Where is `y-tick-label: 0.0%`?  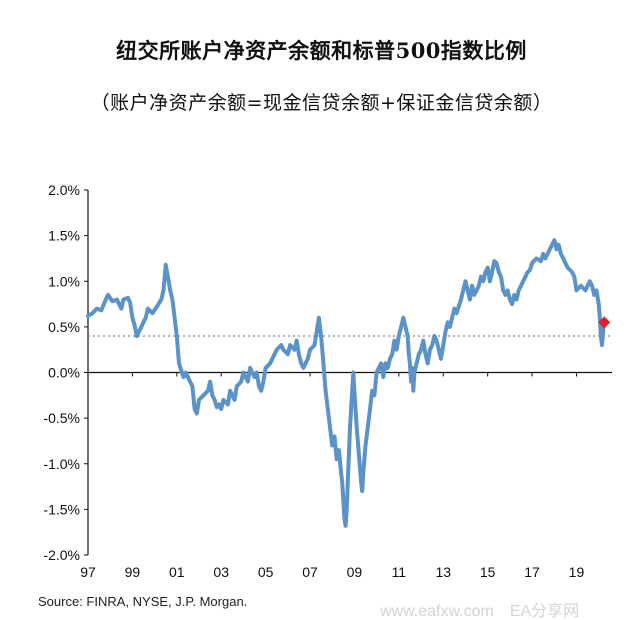
y-tick-label: 0.0% is located at coordinates (64, 373).